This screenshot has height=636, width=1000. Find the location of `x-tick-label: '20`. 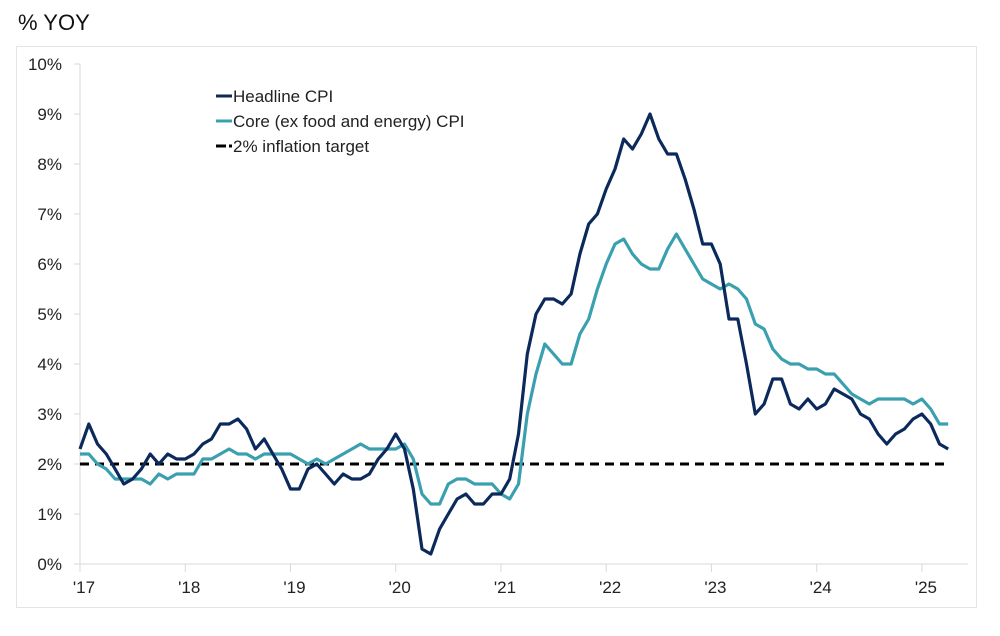

x-tick-label: '20 is located at coordinates (400, 587).